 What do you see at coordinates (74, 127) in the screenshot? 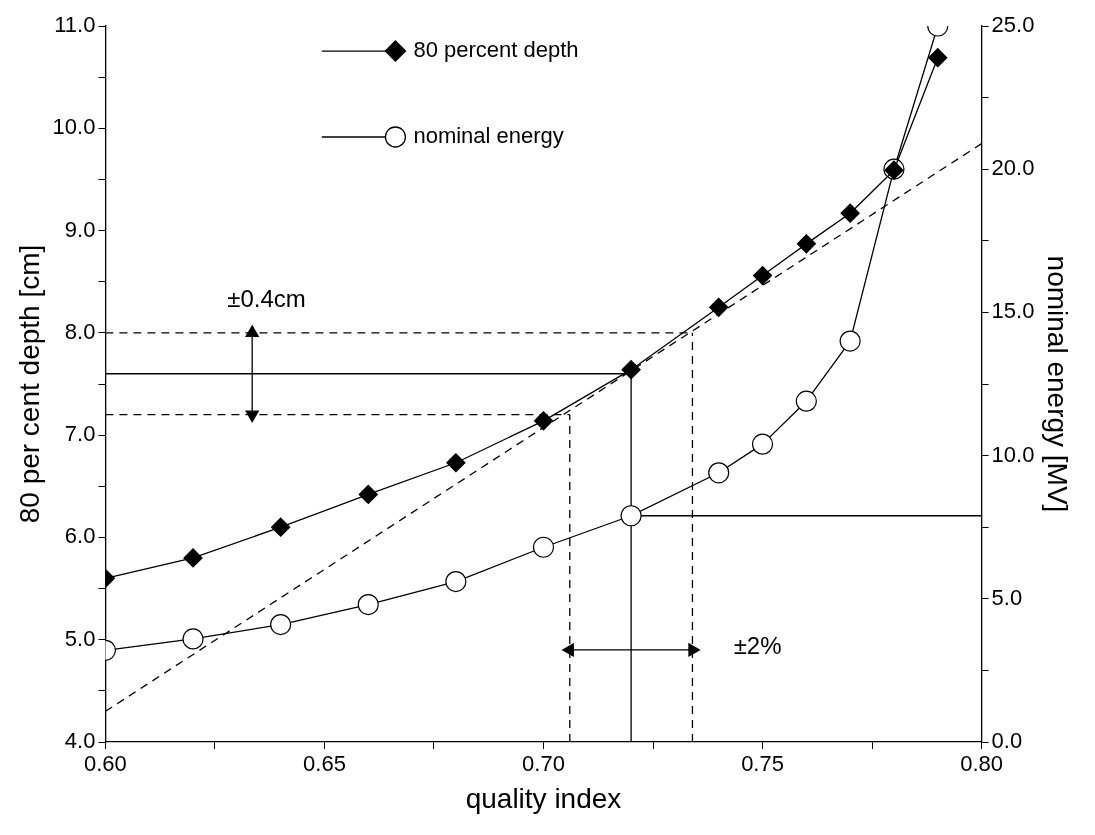
I see `y-tick-label: 10.0` at bounding box center [74, 127].